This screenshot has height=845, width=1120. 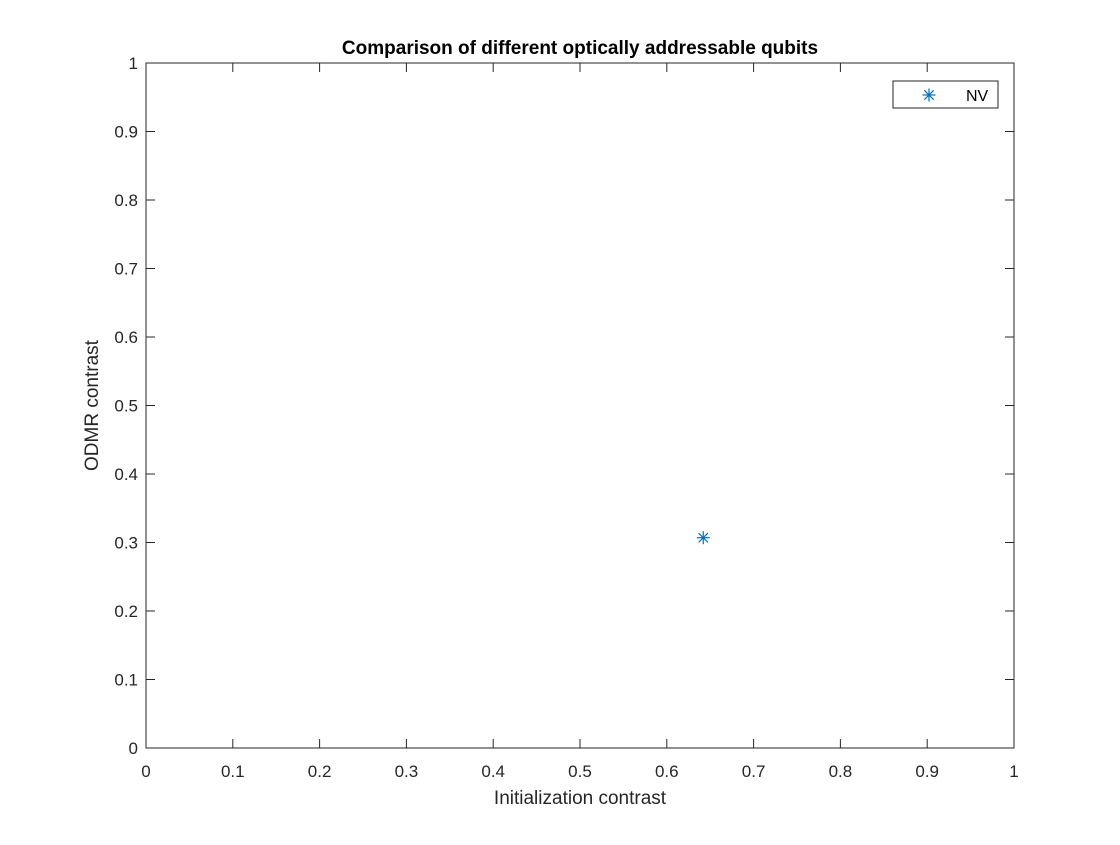 I want to click on y-tick-label: 0.3, so click(x=126, y=543).